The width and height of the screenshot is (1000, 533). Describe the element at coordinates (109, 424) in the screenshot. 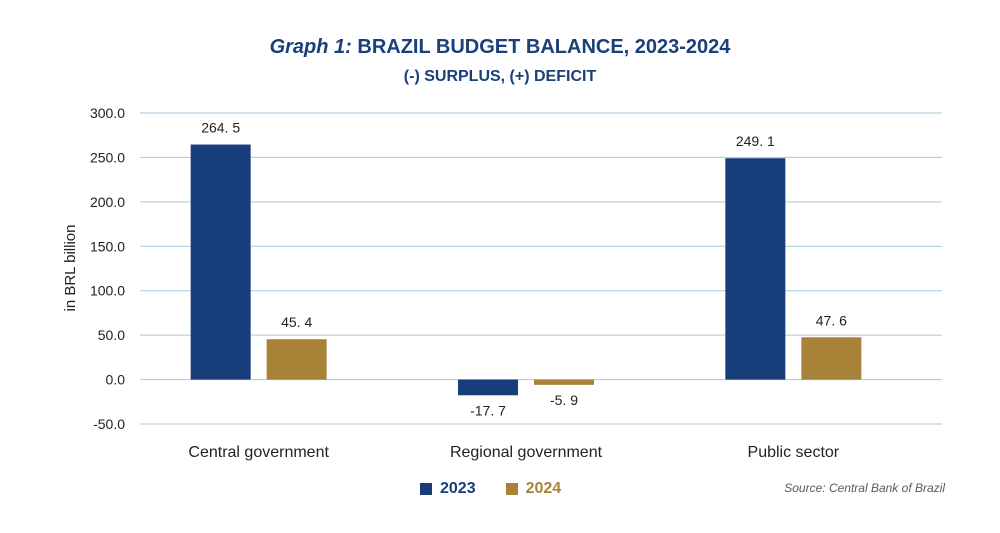

I see `y-tick-label: -50.0` at that location.